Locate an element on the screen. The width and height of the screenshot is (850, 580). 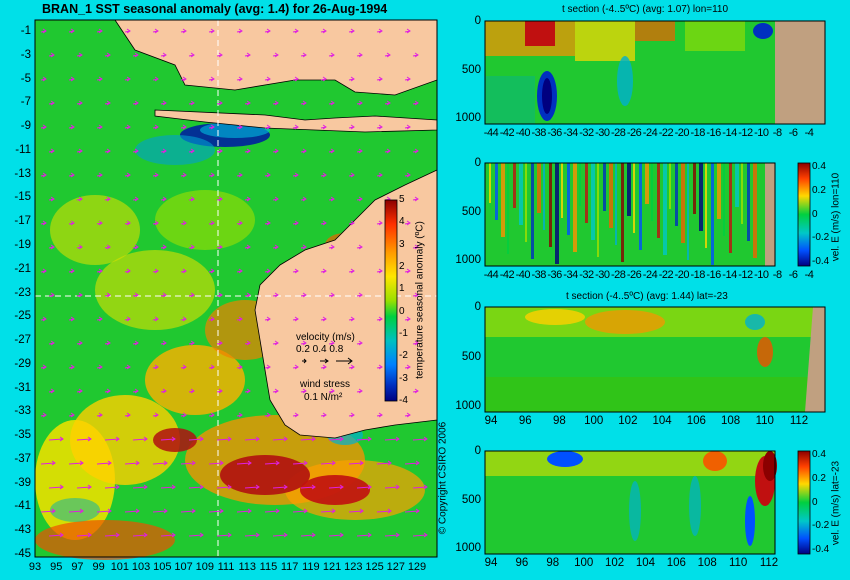
map-lat-tick: -13 is located at coordinates (22, 173).